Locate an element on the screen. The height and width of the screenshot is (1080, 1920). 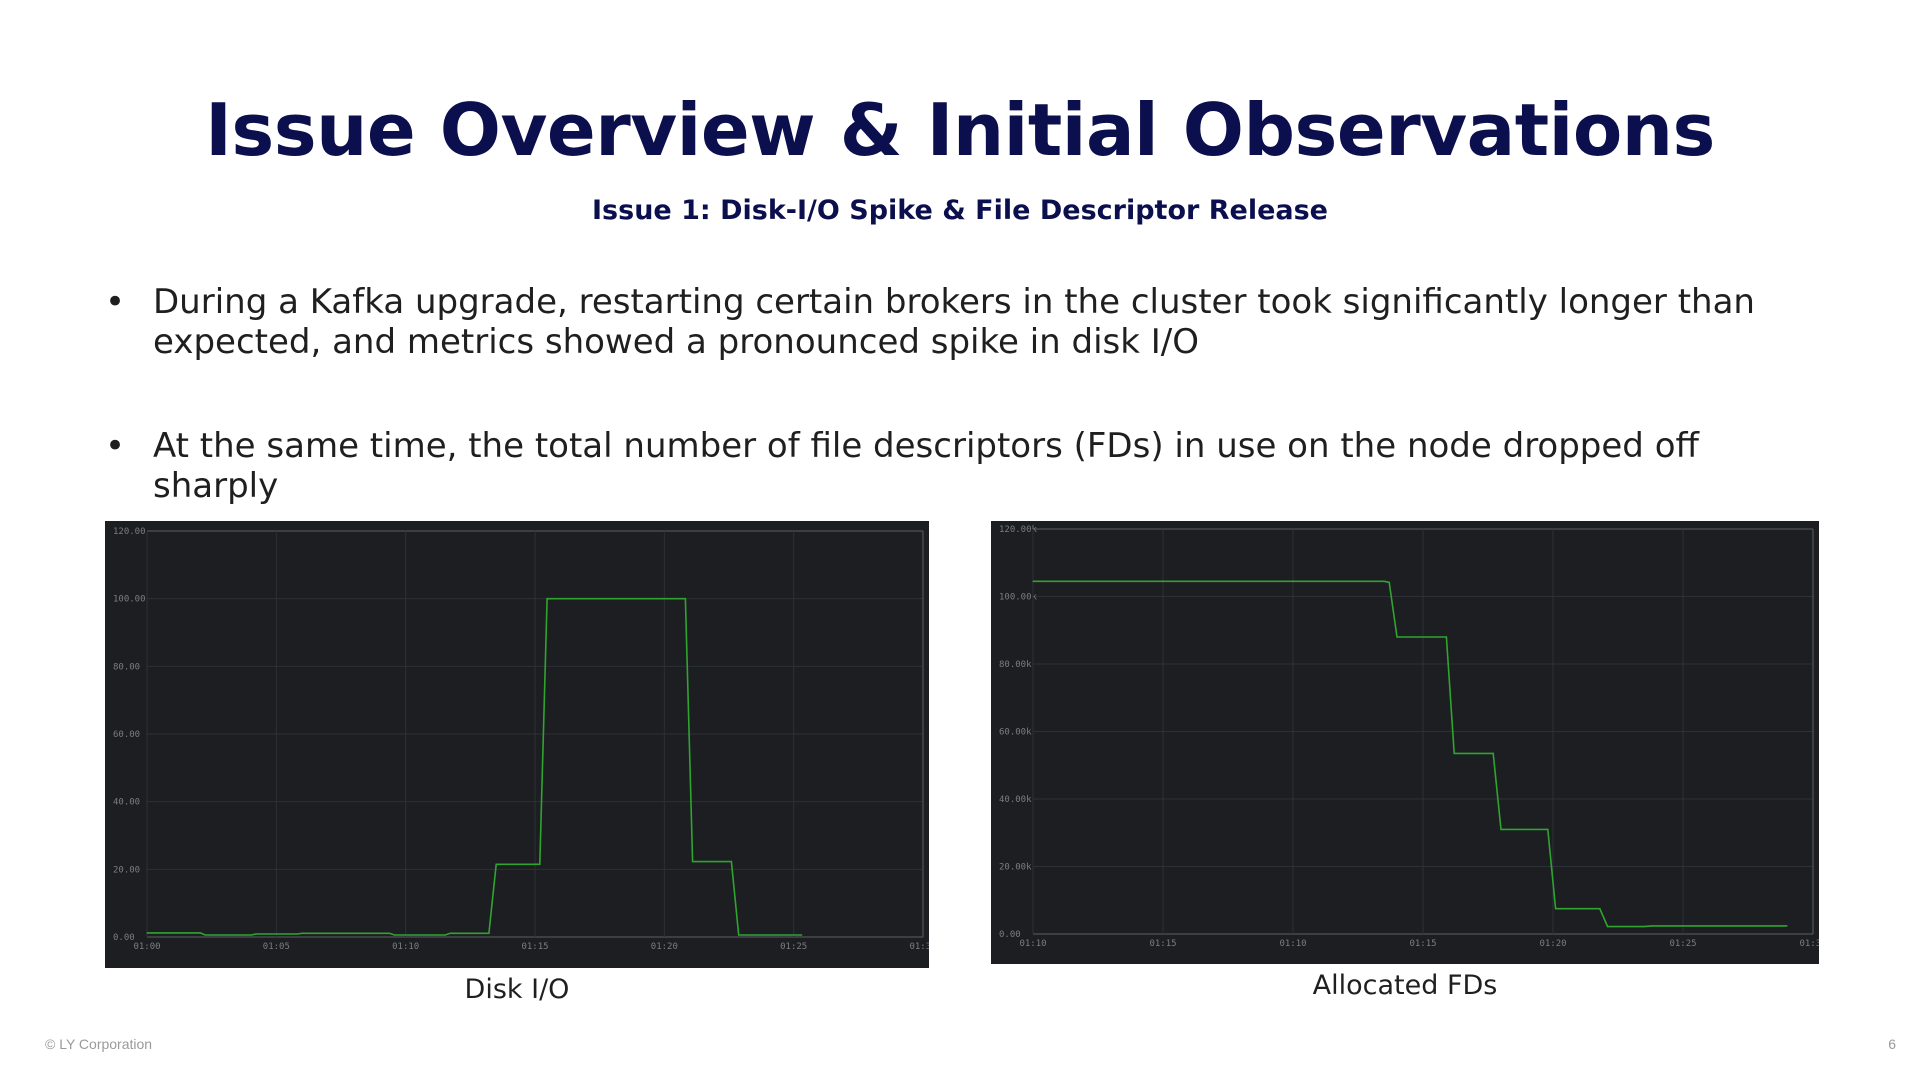
page-number: 6 is located at coordinates (1892, 1044).